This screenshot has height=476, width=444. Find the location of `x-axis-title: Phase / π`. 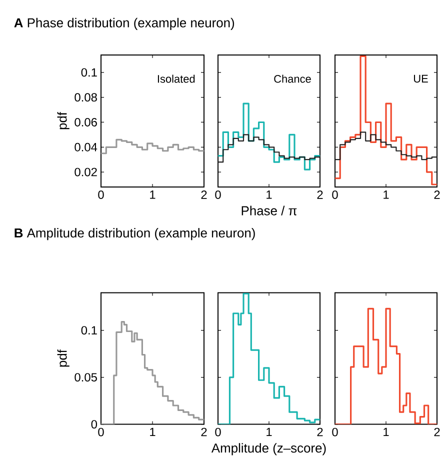

x-axis-title: Phase / π is located at coordinates (269, 211).